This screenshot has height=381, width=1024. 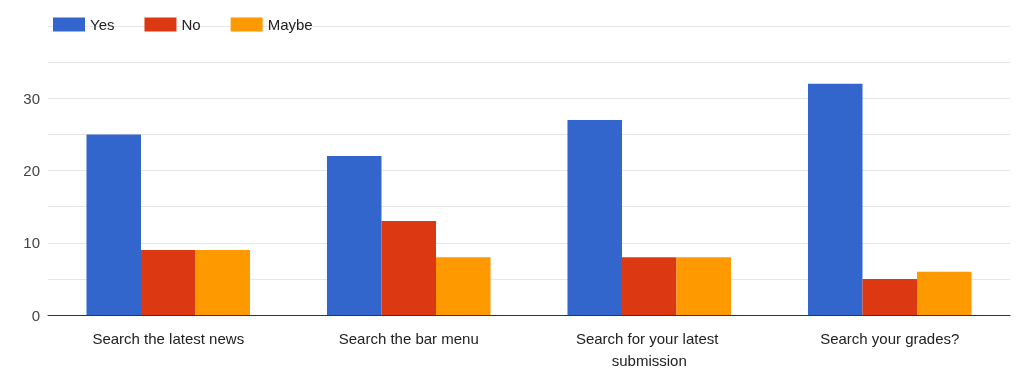 What do you see at coordinates (890, 338) in the screenshot?
I see `x-tick-label: Search your grades?` at bounding box center [890, 338].